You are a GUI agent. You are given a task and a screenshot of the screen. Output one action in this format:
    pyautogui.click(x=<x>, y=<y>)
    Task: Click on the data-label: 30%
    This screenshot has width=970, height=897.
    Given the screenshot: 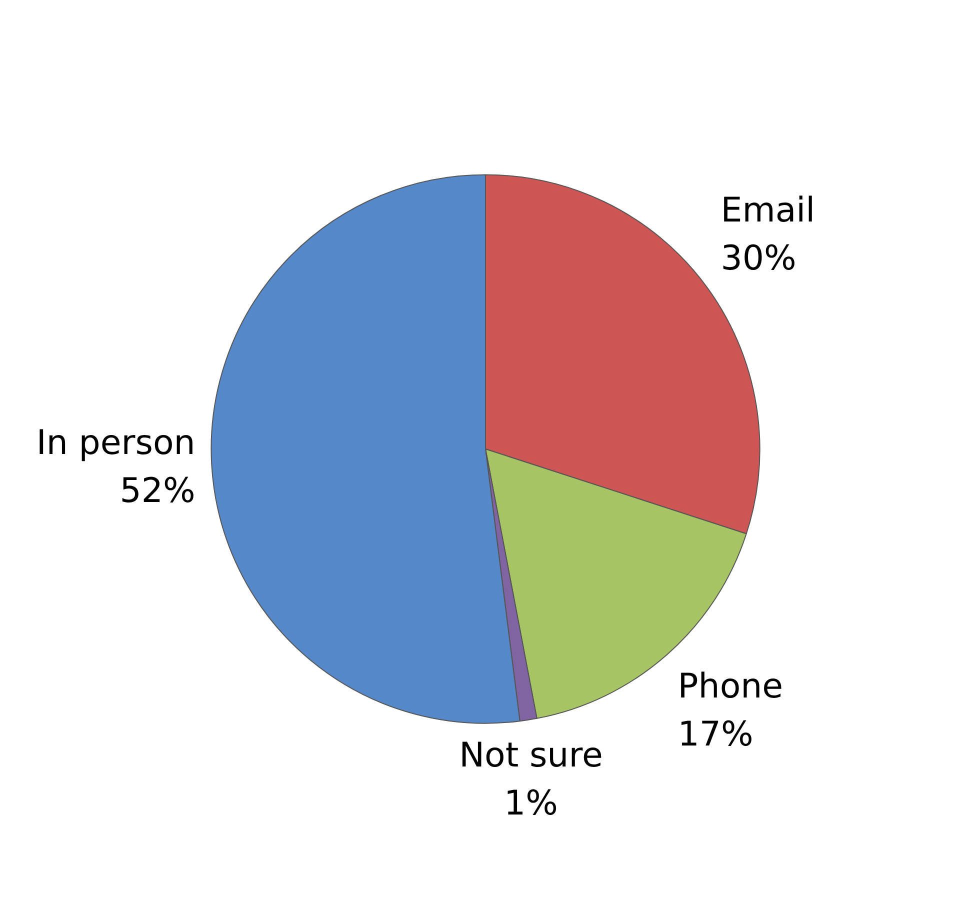 What is the action you would take?
    pyautogui.click(x=758, y=258)
    